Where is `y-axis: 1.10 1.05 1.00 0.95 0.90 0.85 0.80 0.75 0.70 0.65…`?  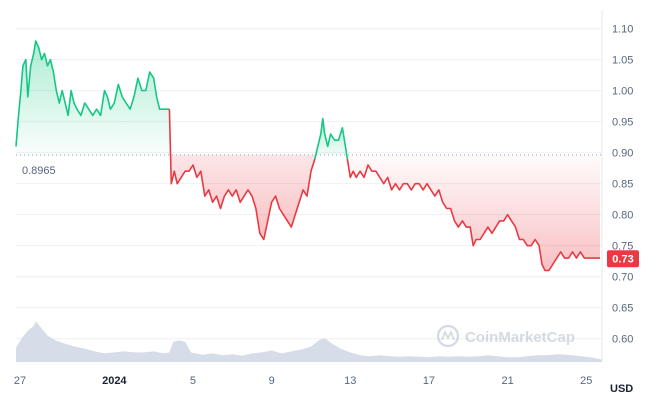
y-axis: 1.10 1.05 1.00 0.95 0.90 0.85 0.80 0.75 0.70 0.65… is located at coordinates (622, 185).